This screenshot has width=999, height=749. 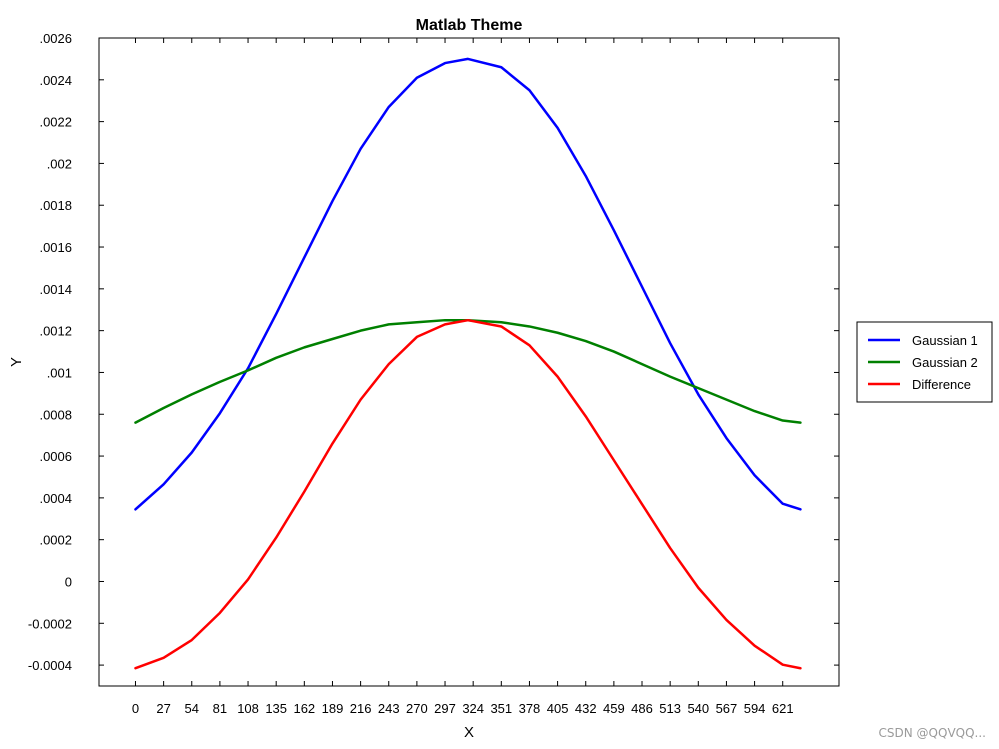 I want to click on x-tick-label: 459, so click(x=614, y=708).